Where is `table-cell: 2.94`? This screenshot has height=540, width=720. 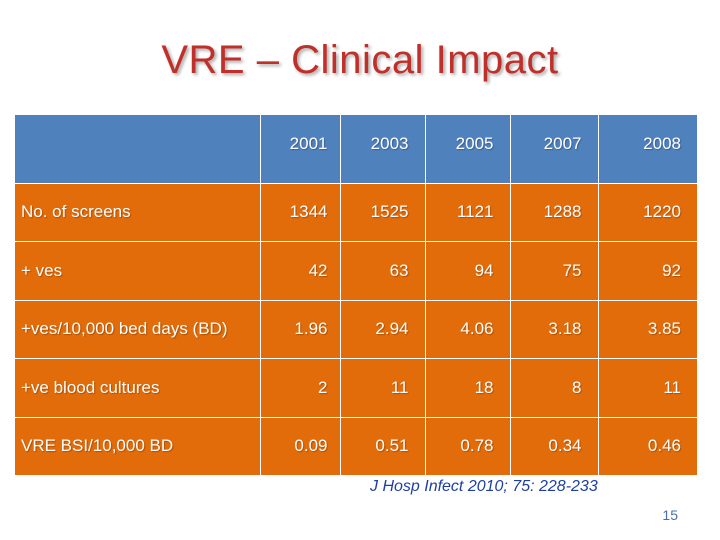 table-cell: 2.94 is located at coordinates (383, 329).